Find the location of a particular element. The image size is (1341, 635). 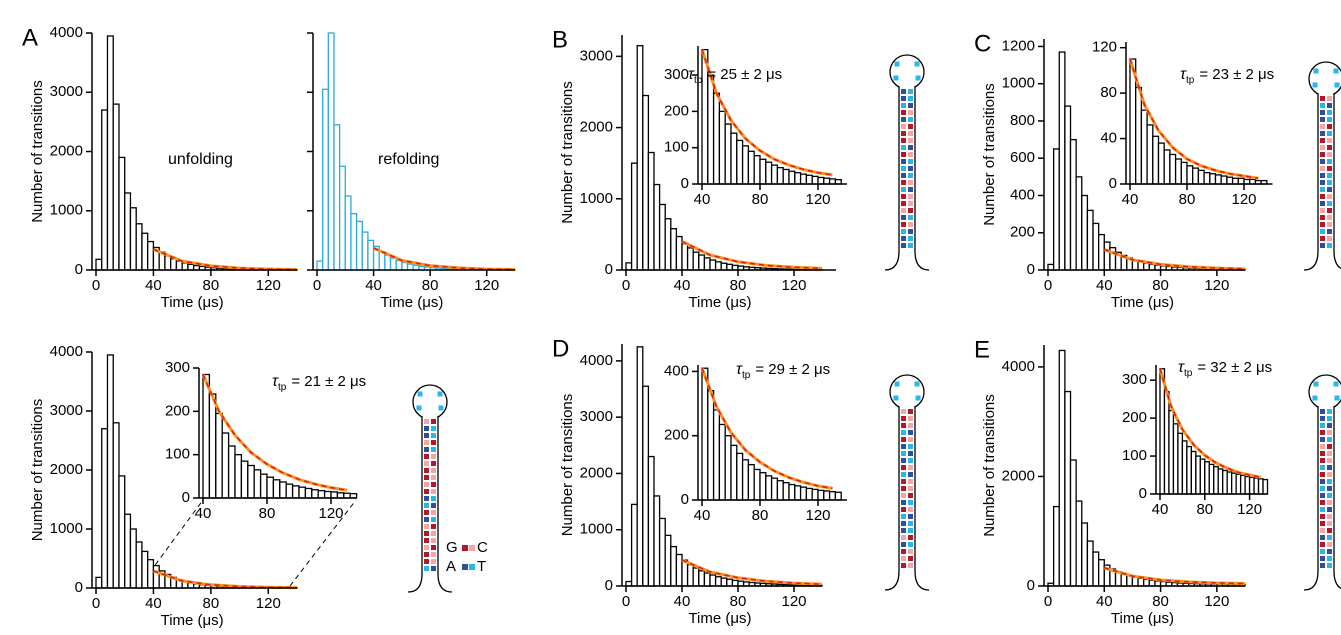

tau-symbol: τ is located at coordinates (1183, 74).